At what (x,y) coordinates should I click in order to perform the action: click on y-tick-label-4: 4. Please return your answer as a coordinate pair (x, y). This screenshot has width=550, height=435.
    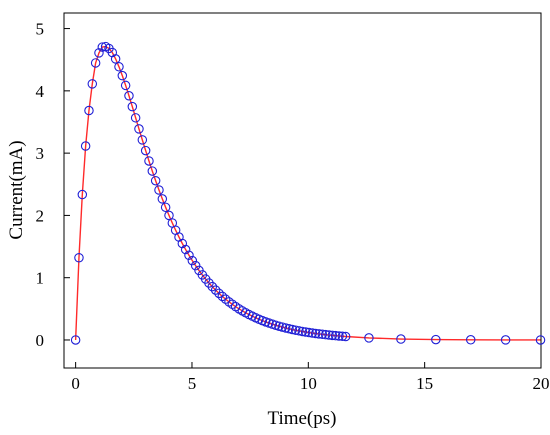
    Looking at the image, I should click on (40, 91).